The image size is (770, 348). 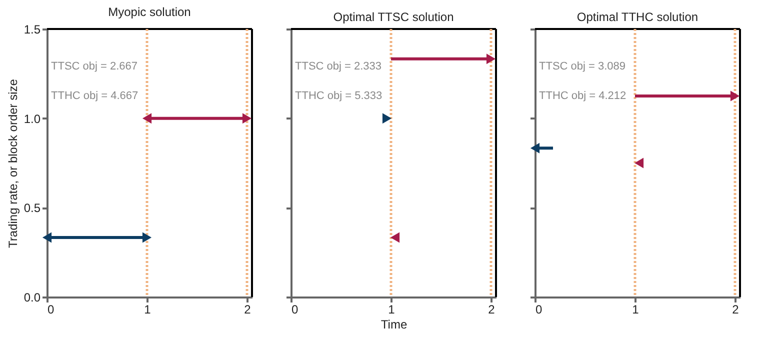 What do you see at coordinates (582, 96) in the screenshot?
I see `annotation: TTHC obj = 4.212` at bounding box center [582, 96].